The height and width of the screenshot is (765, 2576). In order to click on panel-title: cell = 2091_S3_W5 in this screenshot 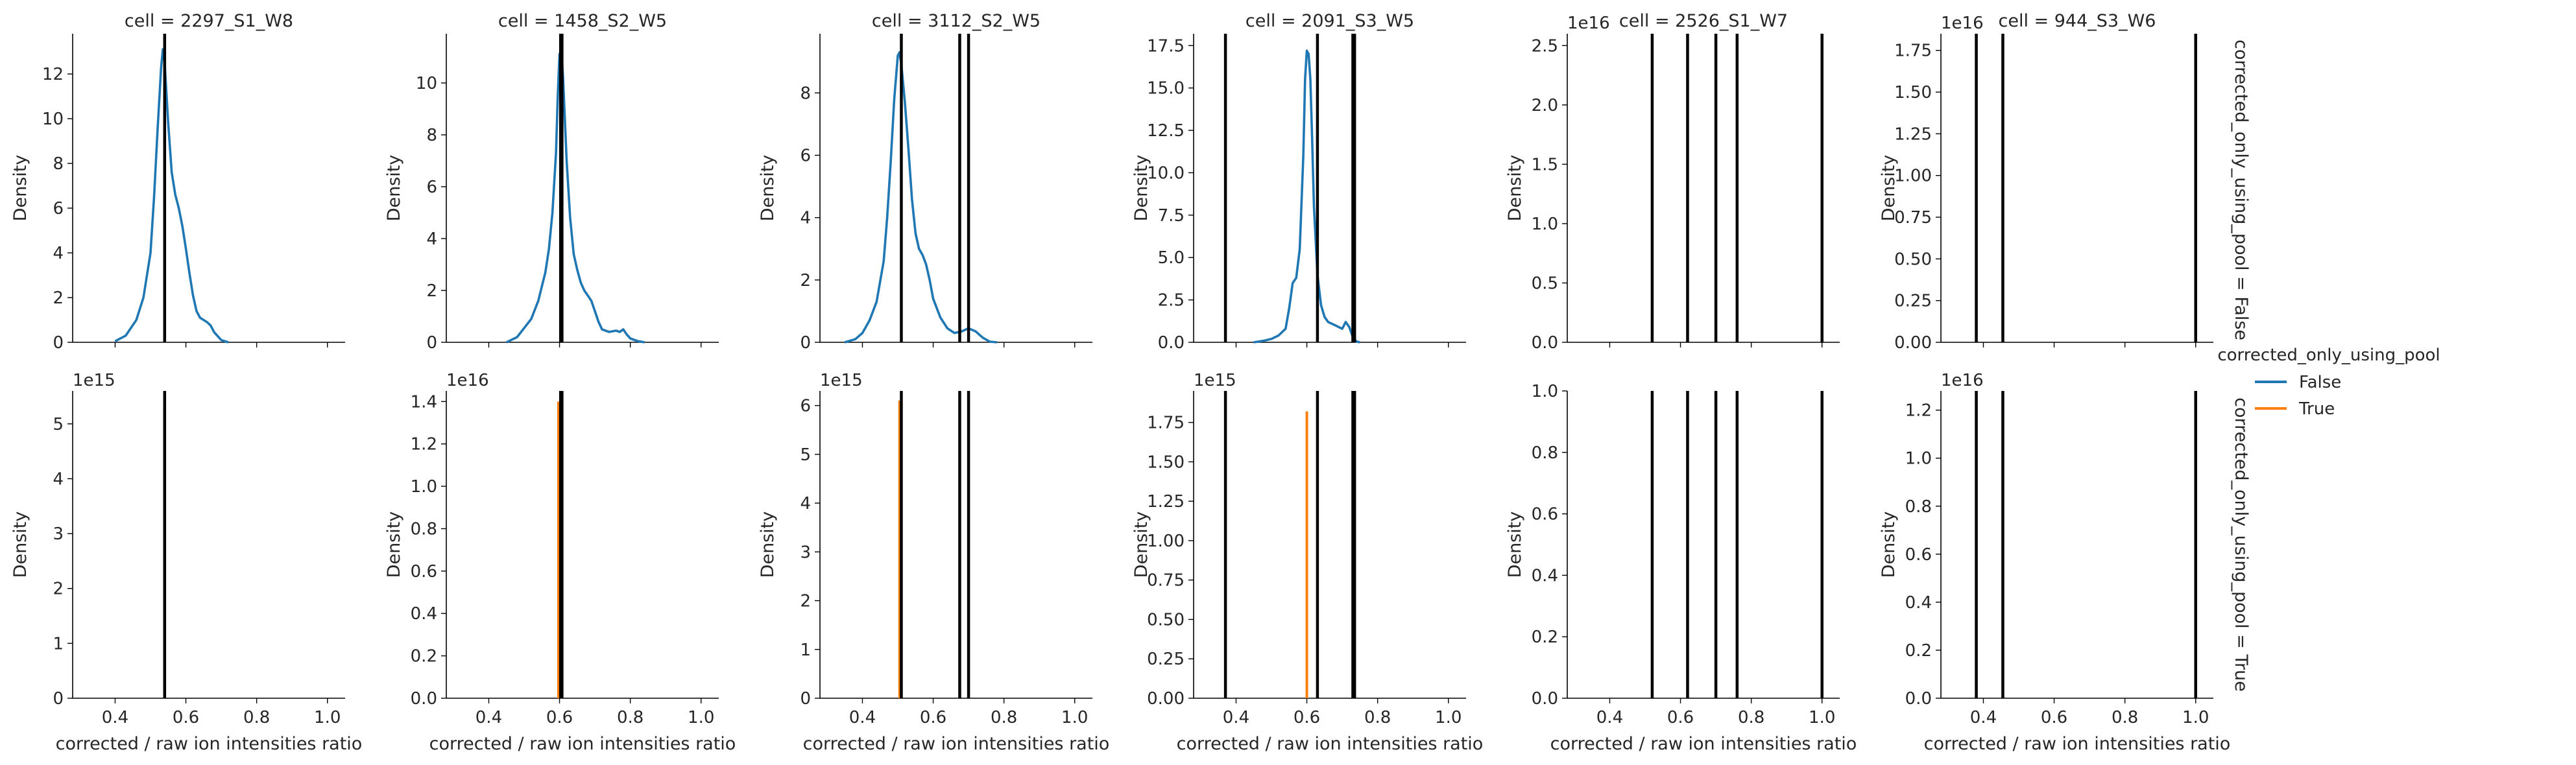, I will do `click(1330, 21)`.